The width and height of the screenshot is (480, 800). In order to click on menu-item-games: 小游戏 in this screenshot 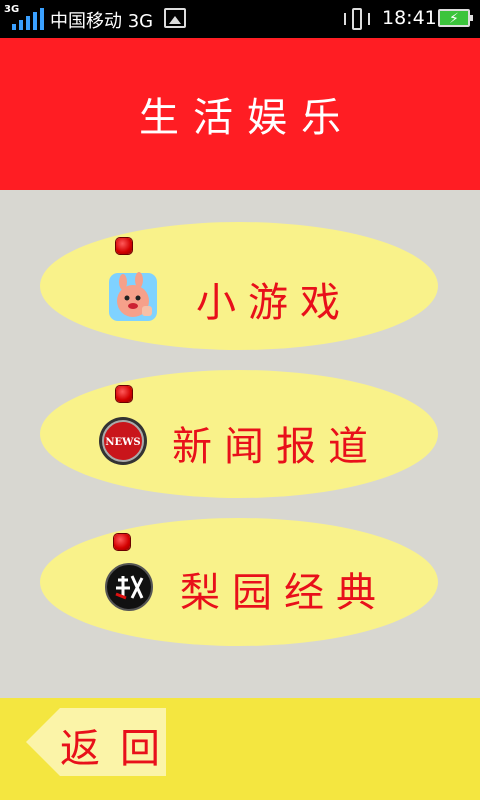, I will do `click(239, 286)`.